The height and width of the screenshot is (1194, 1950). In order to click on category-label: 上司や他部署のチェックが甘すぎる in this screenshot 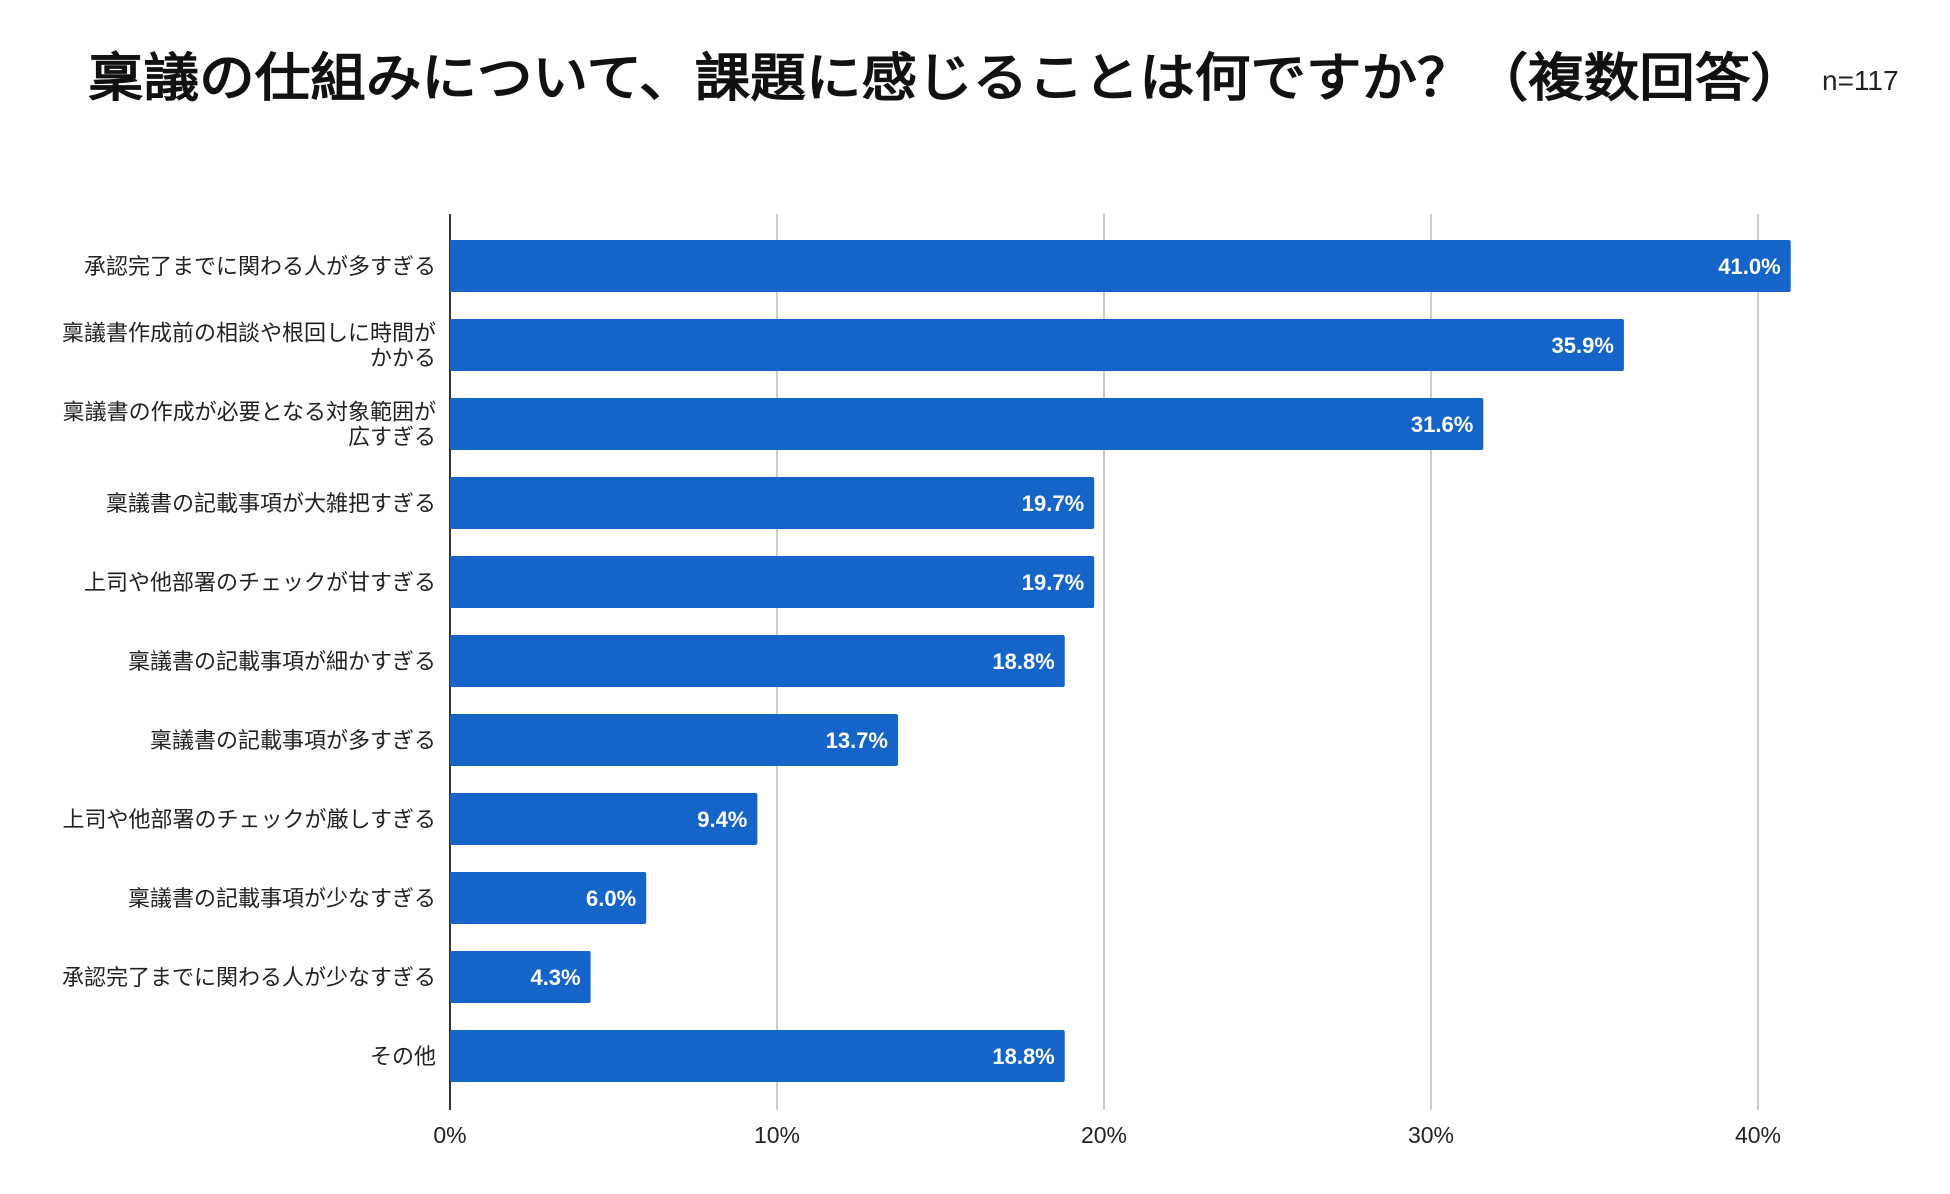, I will do `click(260, 583)`.